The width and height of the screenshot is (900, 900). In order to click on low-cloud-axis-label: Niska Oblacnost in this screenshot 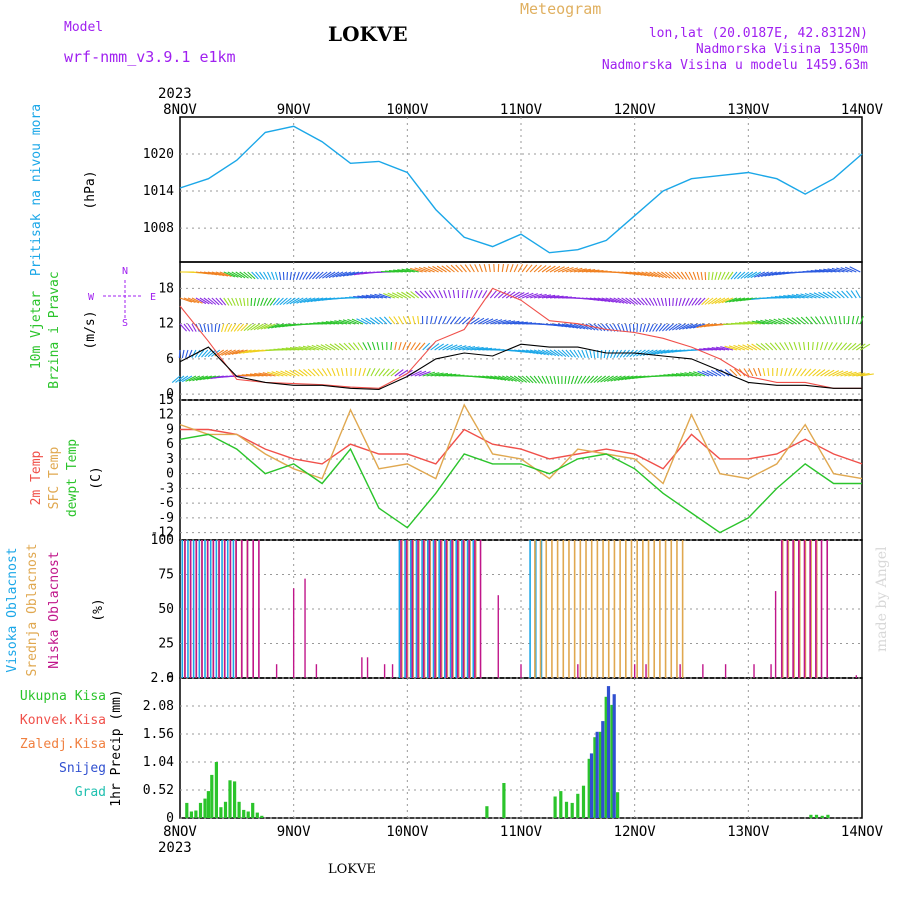, I will do `click(54, 609)`.